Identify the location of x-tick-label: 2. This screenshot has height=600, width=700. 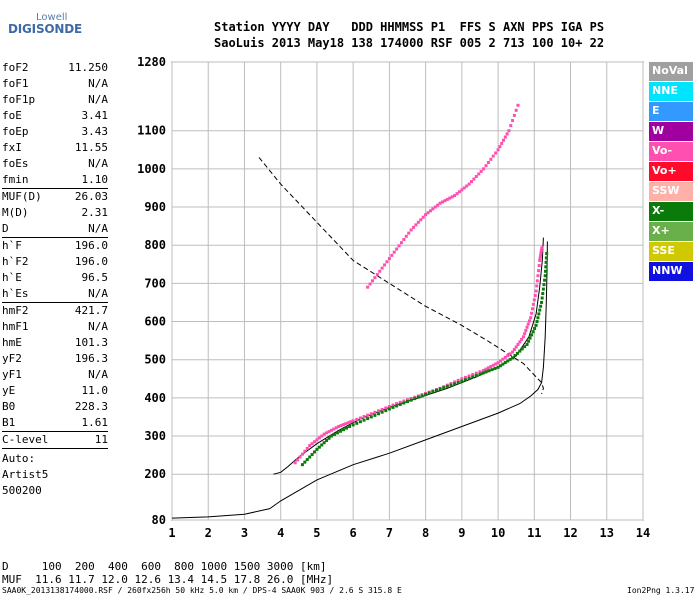
(208, 533).